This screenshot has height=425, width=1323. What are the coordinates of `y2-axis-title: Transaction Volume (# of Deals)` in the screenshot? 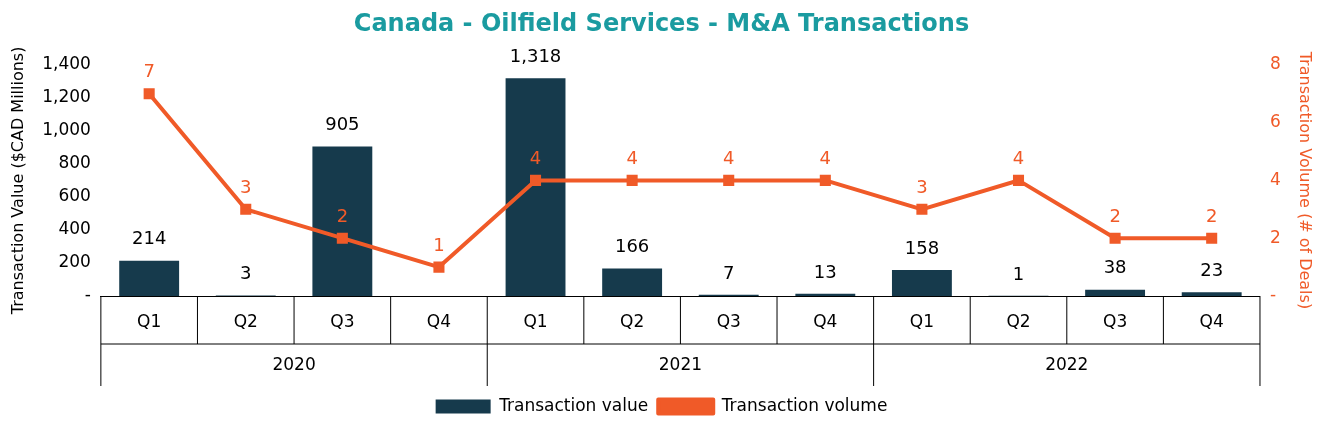 It's located at (1306, 180).